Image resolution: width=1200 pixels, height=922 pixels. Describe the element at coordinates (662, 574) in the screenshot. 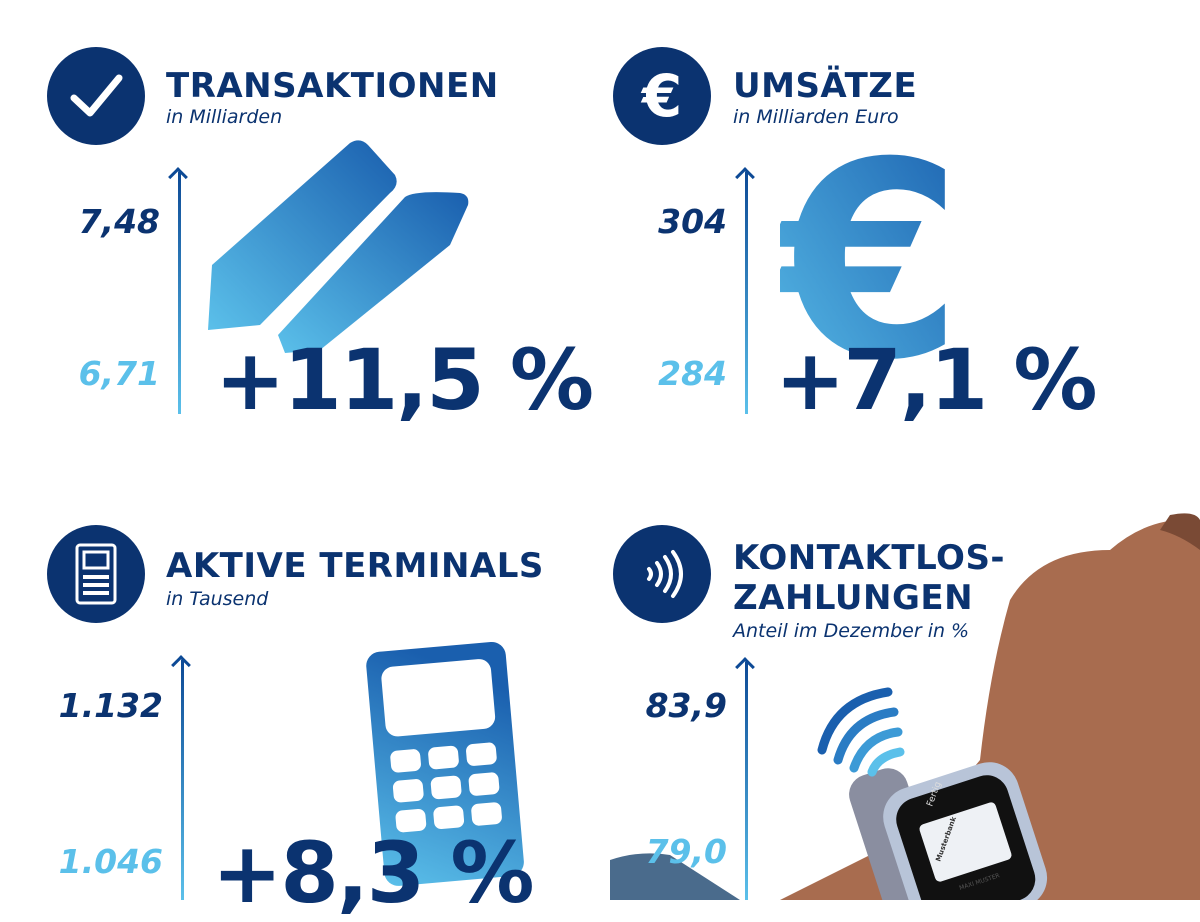

I see `contactless-icon` at that location.